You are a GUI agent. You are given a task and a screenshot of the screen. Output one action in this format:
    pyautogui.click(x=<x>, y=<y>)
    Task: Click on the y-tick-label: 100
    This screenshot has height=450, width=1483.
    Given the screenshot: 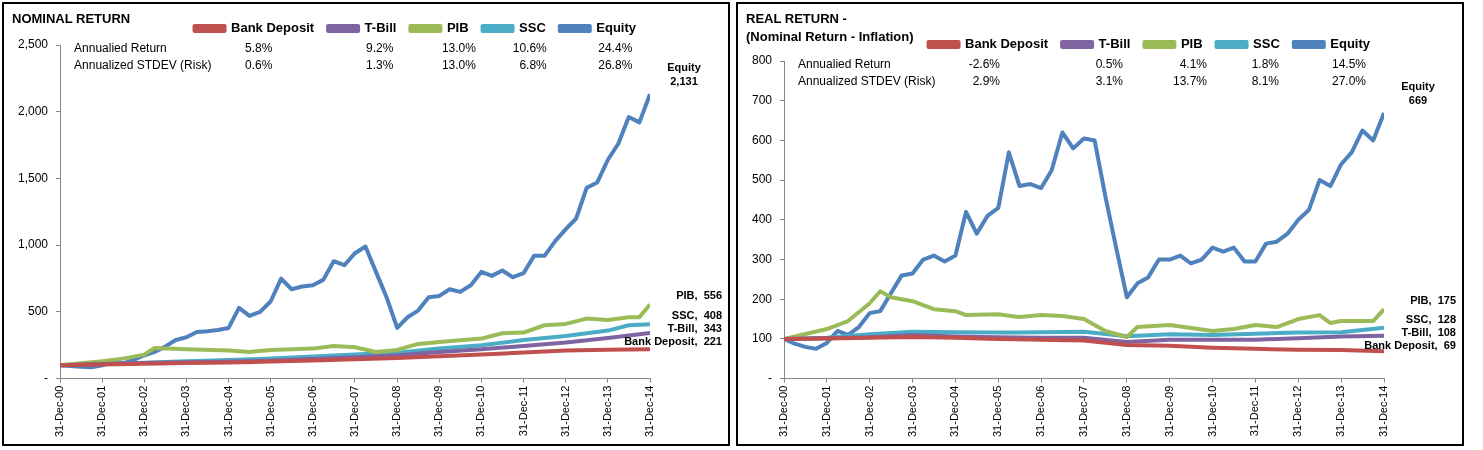 What is the action you would take?
    pyautogui.click(x=762, y=338)
    